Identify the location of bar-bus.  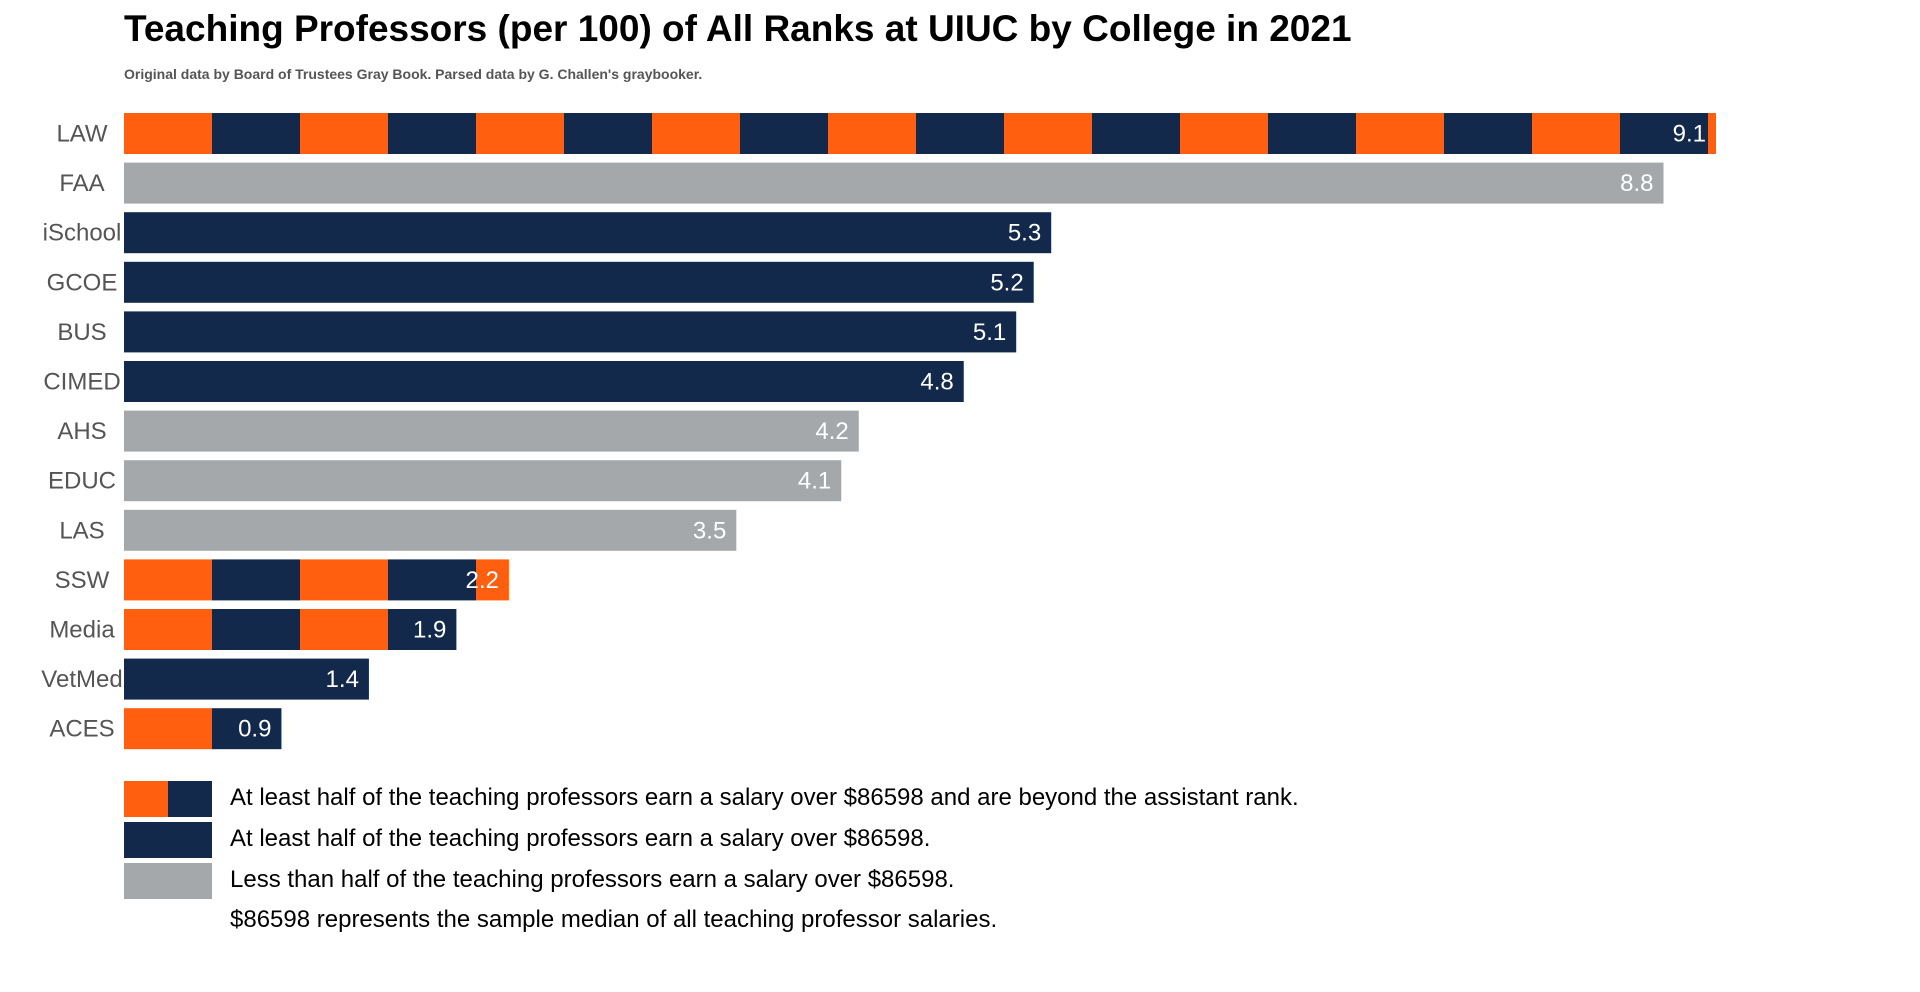
(570, 332).